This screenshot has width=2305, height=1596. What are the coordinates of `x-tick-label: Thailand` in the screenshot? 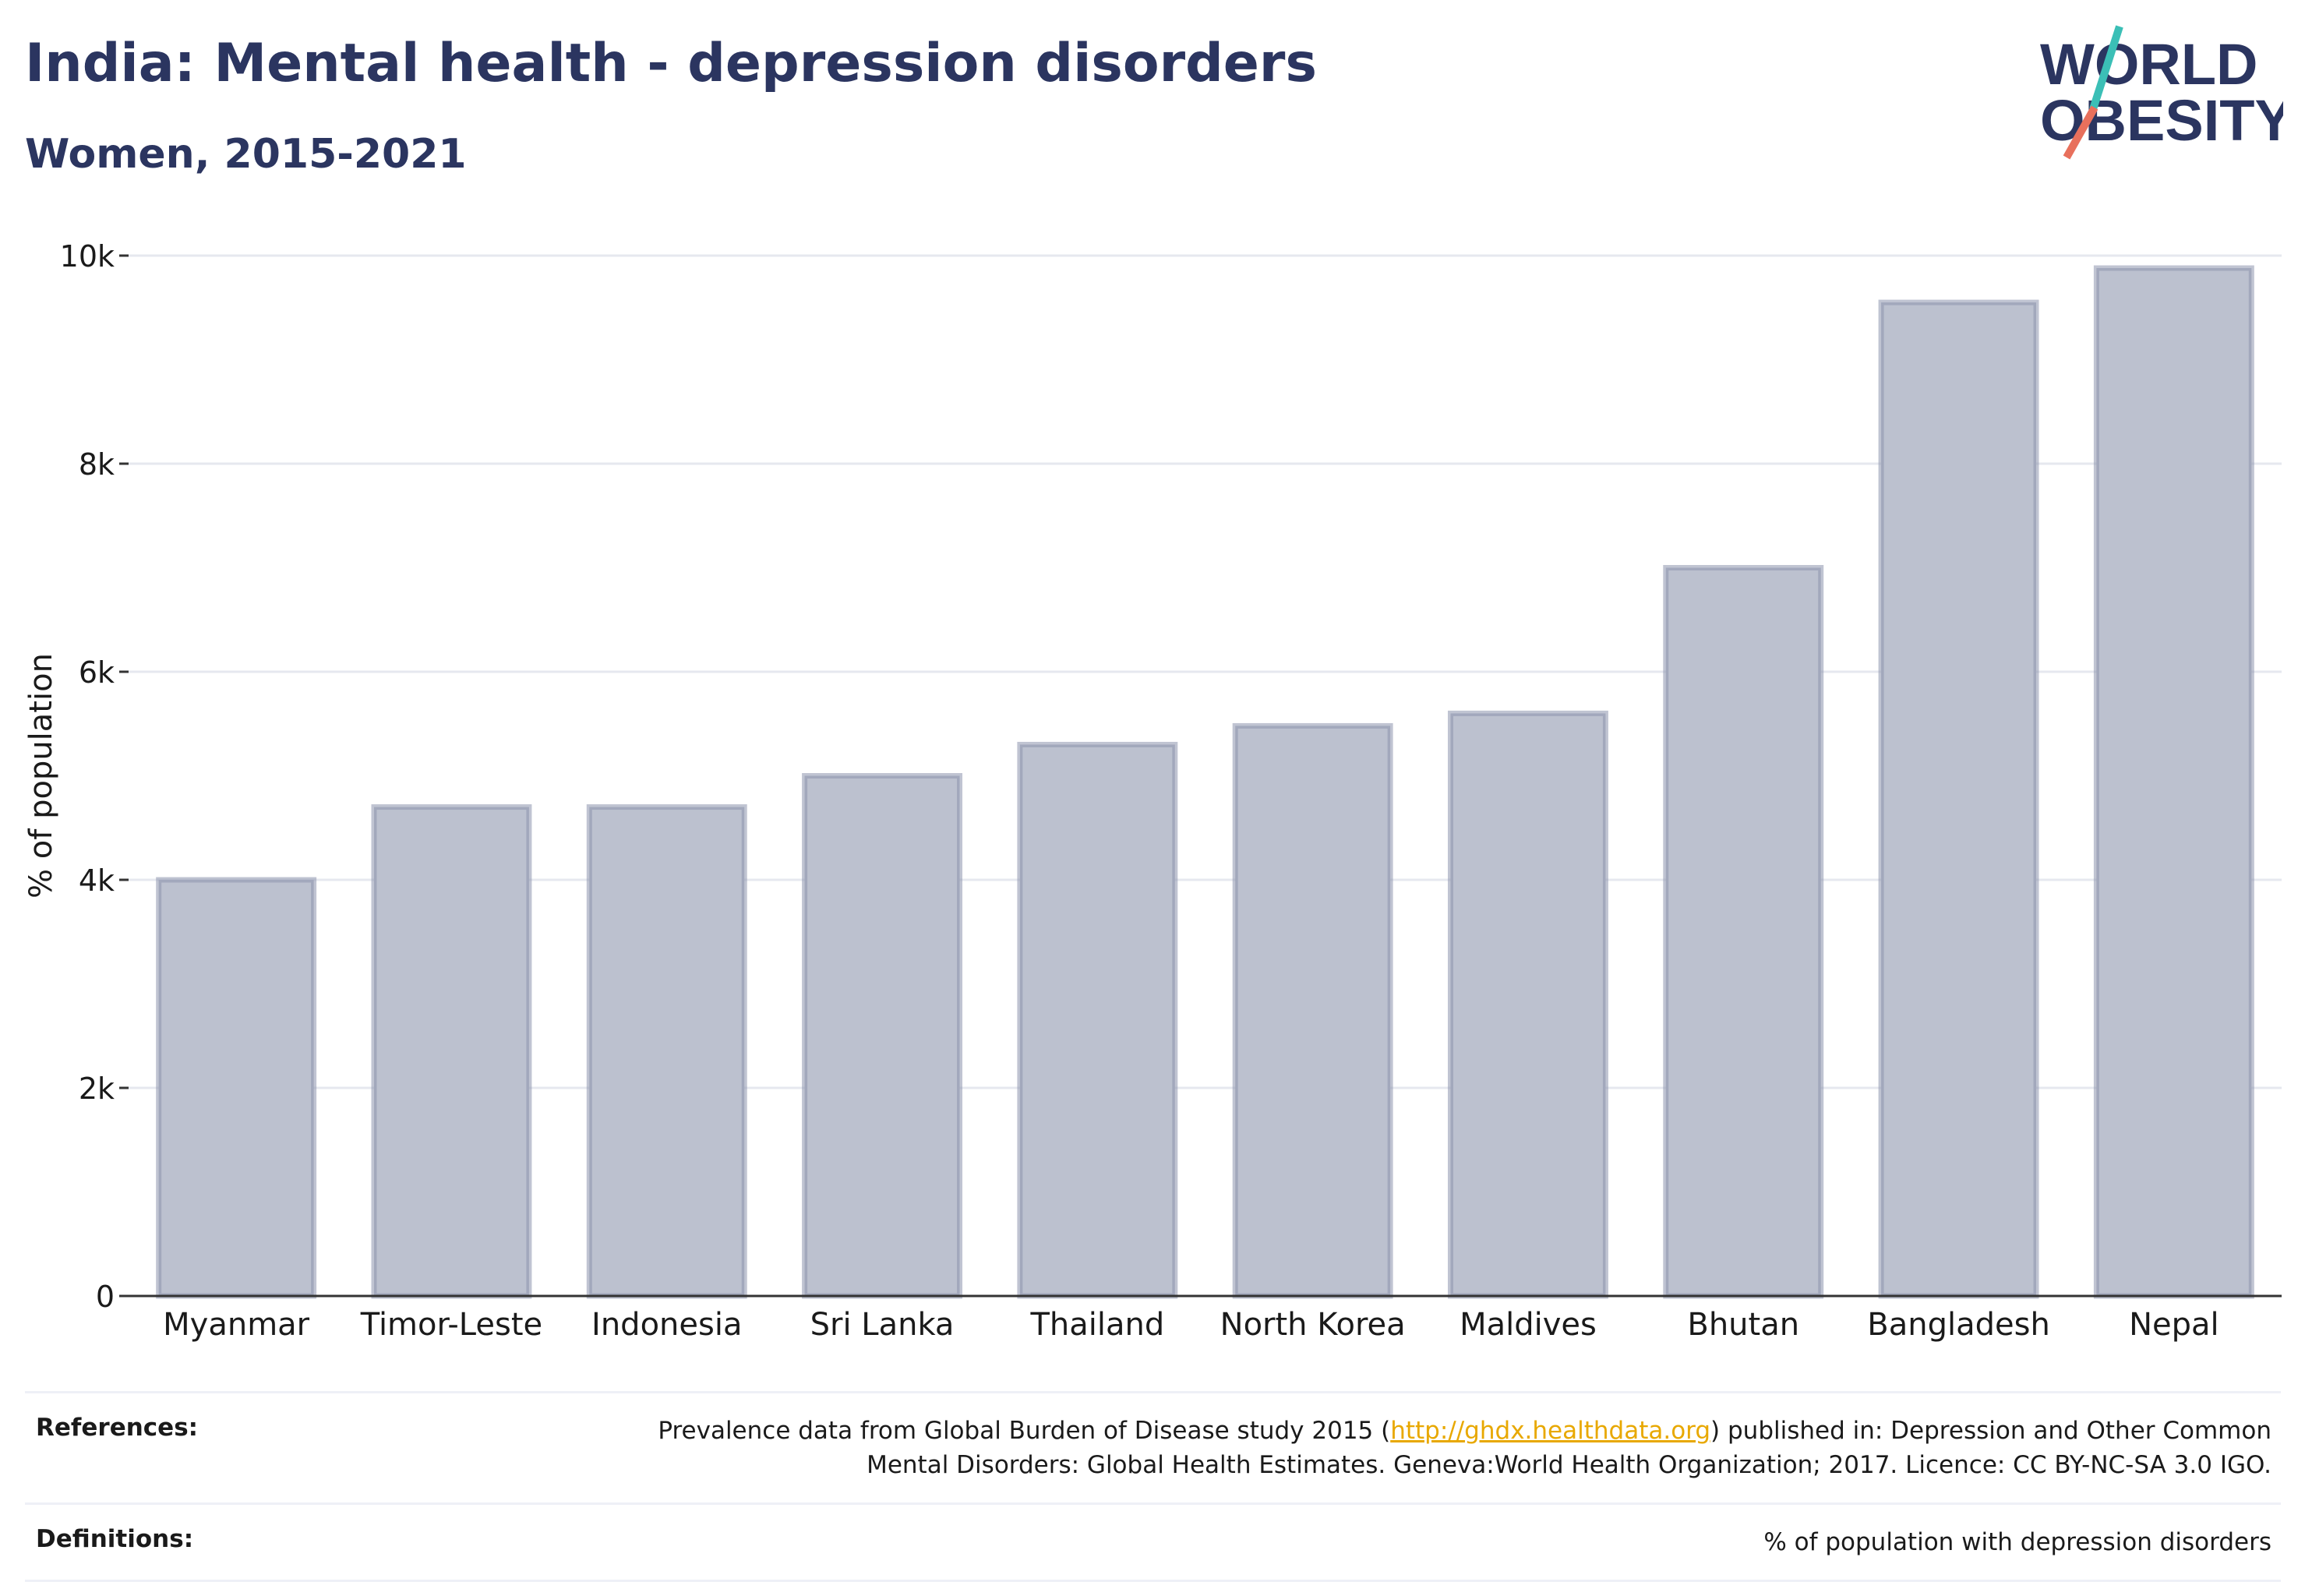 It's located at (1096, 1325).